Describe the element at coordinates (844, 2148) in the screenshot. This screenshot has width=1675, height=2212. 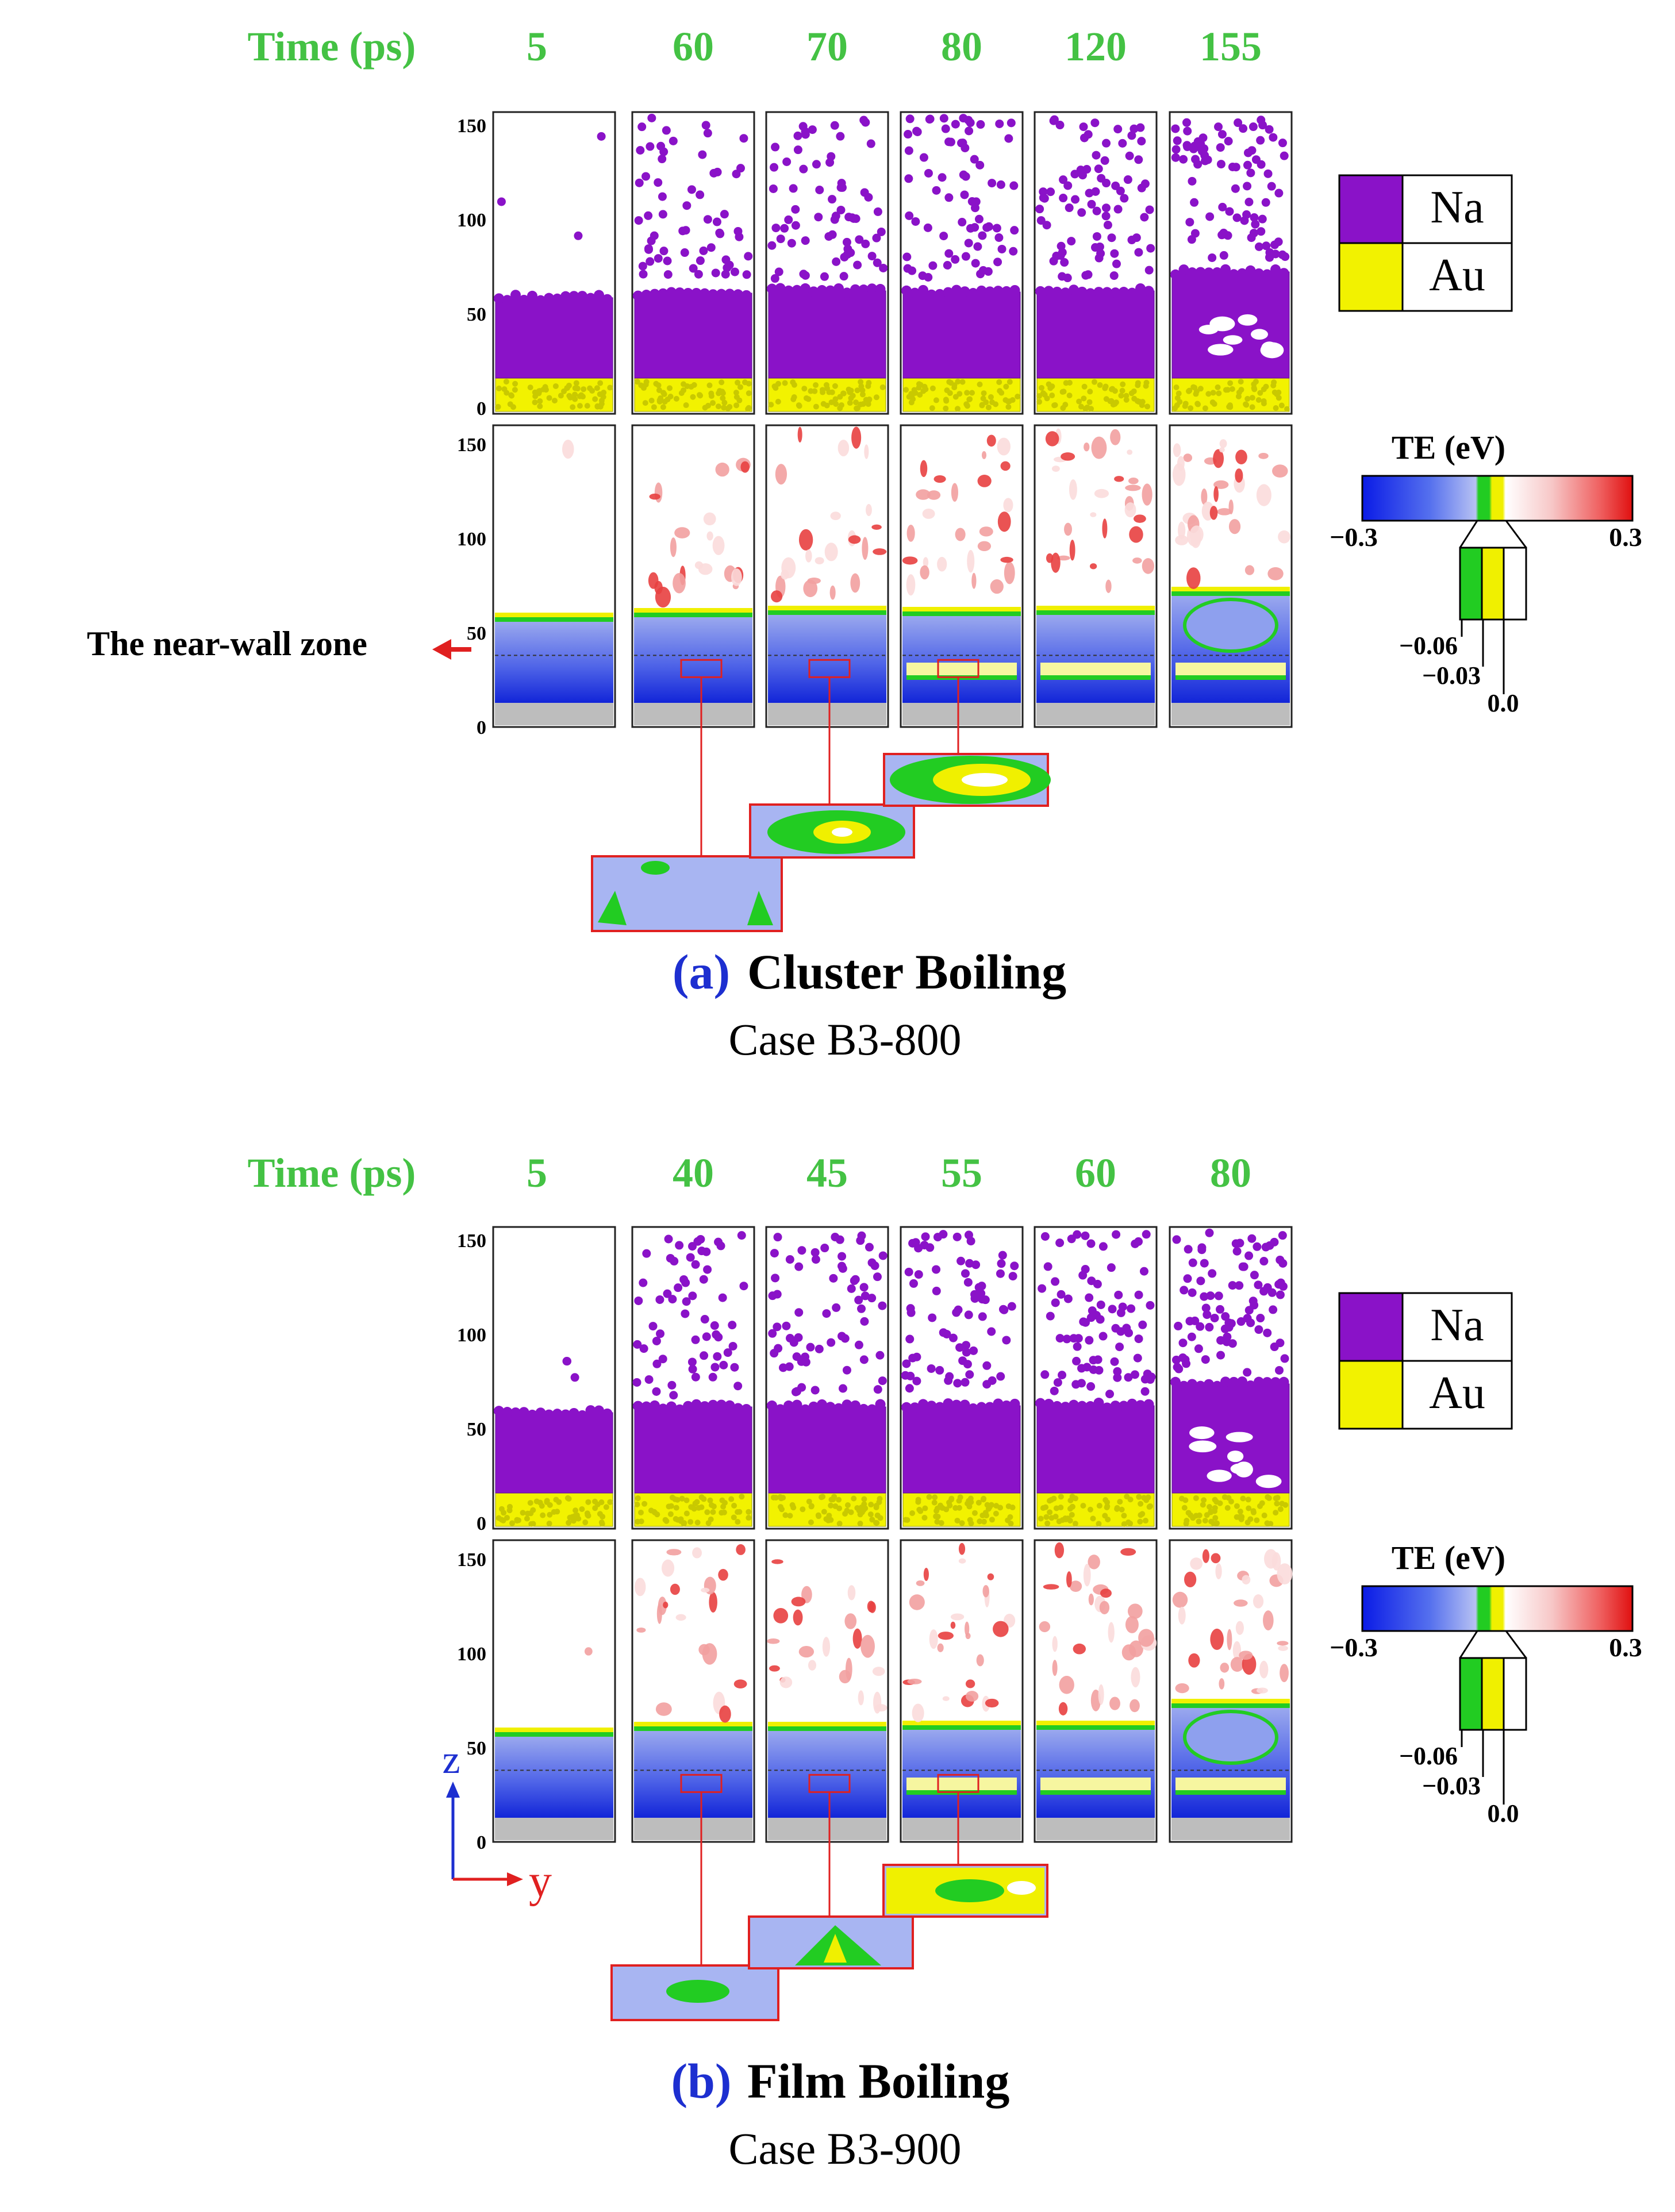
I see `case-label: Case B3-900` at that location.